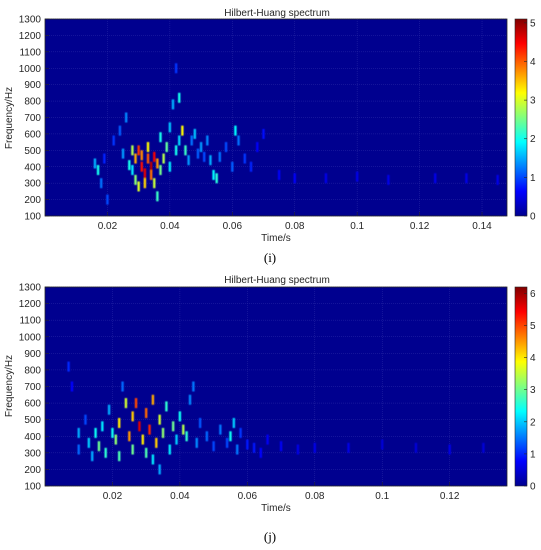  Describe the element at coordinates (32, 370) in the screenshot. I see `y-tick-label: 800` at that location.